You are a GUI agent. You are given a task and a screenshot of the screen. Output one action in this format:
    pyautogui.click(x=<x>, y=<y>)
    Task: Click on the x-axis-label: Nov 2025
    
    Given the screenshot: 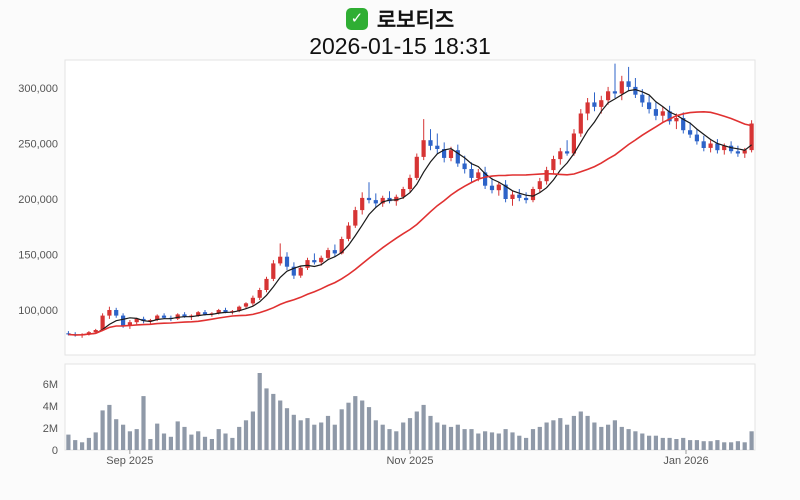 What is the action you would take?
    pyautogui.click(x=409, y=461)
    